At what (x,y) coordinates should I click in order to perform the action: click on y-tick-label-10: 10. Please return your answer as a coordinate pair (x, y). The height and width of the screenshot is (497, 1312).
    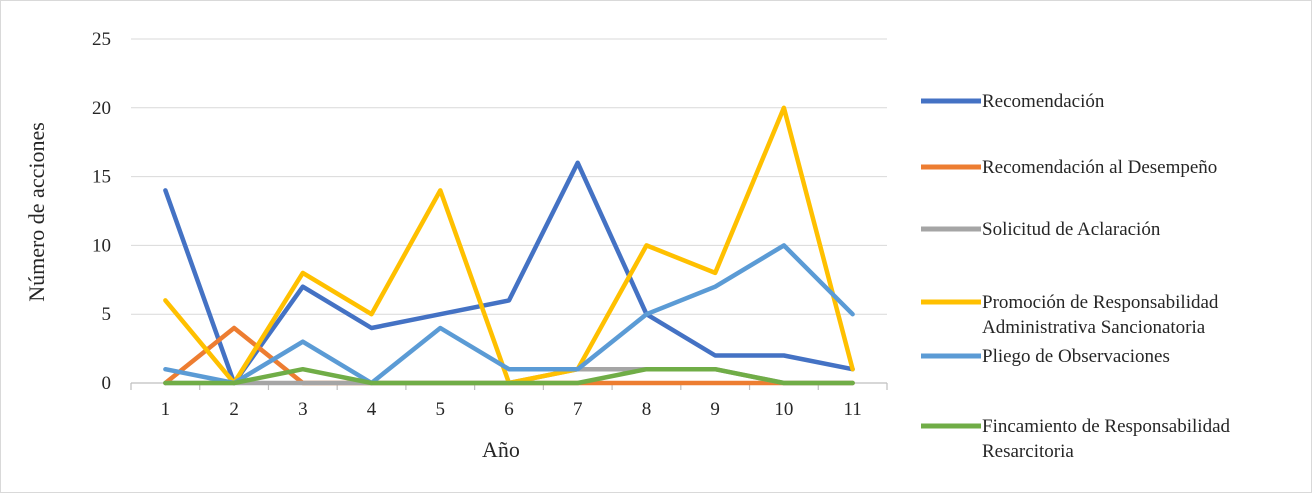
    Looking at the image, I should click on (101, 245).